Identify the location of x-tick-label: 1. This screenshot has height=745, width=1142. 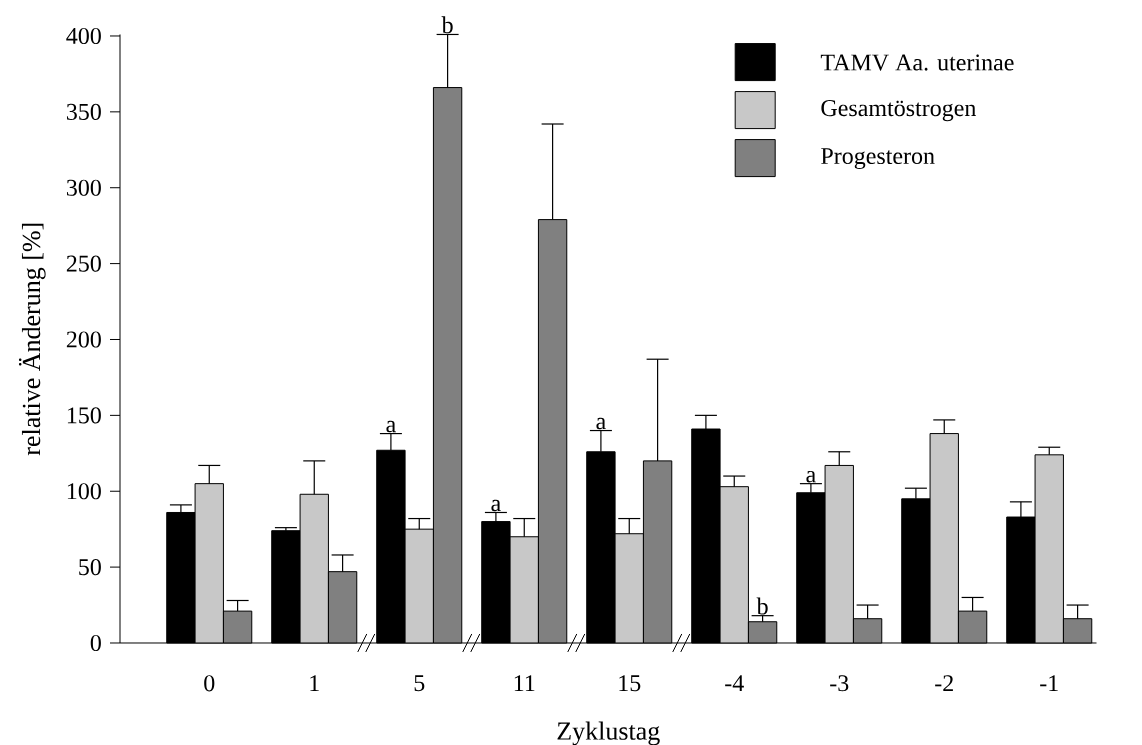
(314, 683).